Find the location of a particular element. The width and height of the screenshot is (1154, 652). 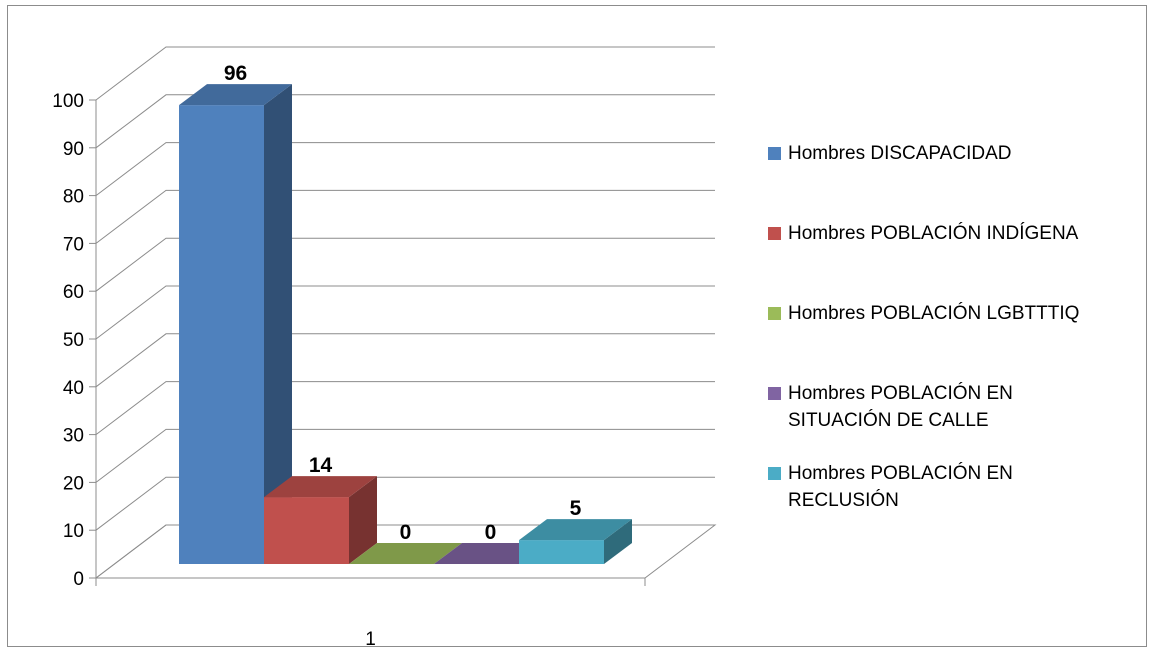

legend-label: Hombres POBLACIÓN INDÍGENA is located at coordinates (933, 233).